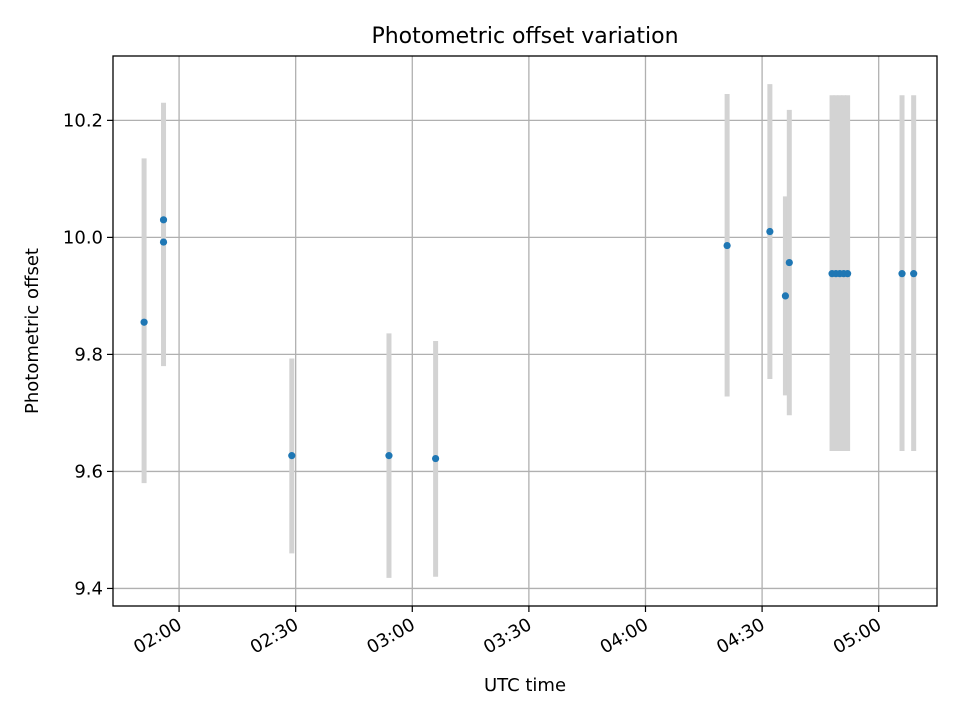 Image resolution: width=960 pixels, height=720 pixels. Describe the element at coordinates (83, 237) in the screenshot. I see `y-tick-label: 10.0` at that location.